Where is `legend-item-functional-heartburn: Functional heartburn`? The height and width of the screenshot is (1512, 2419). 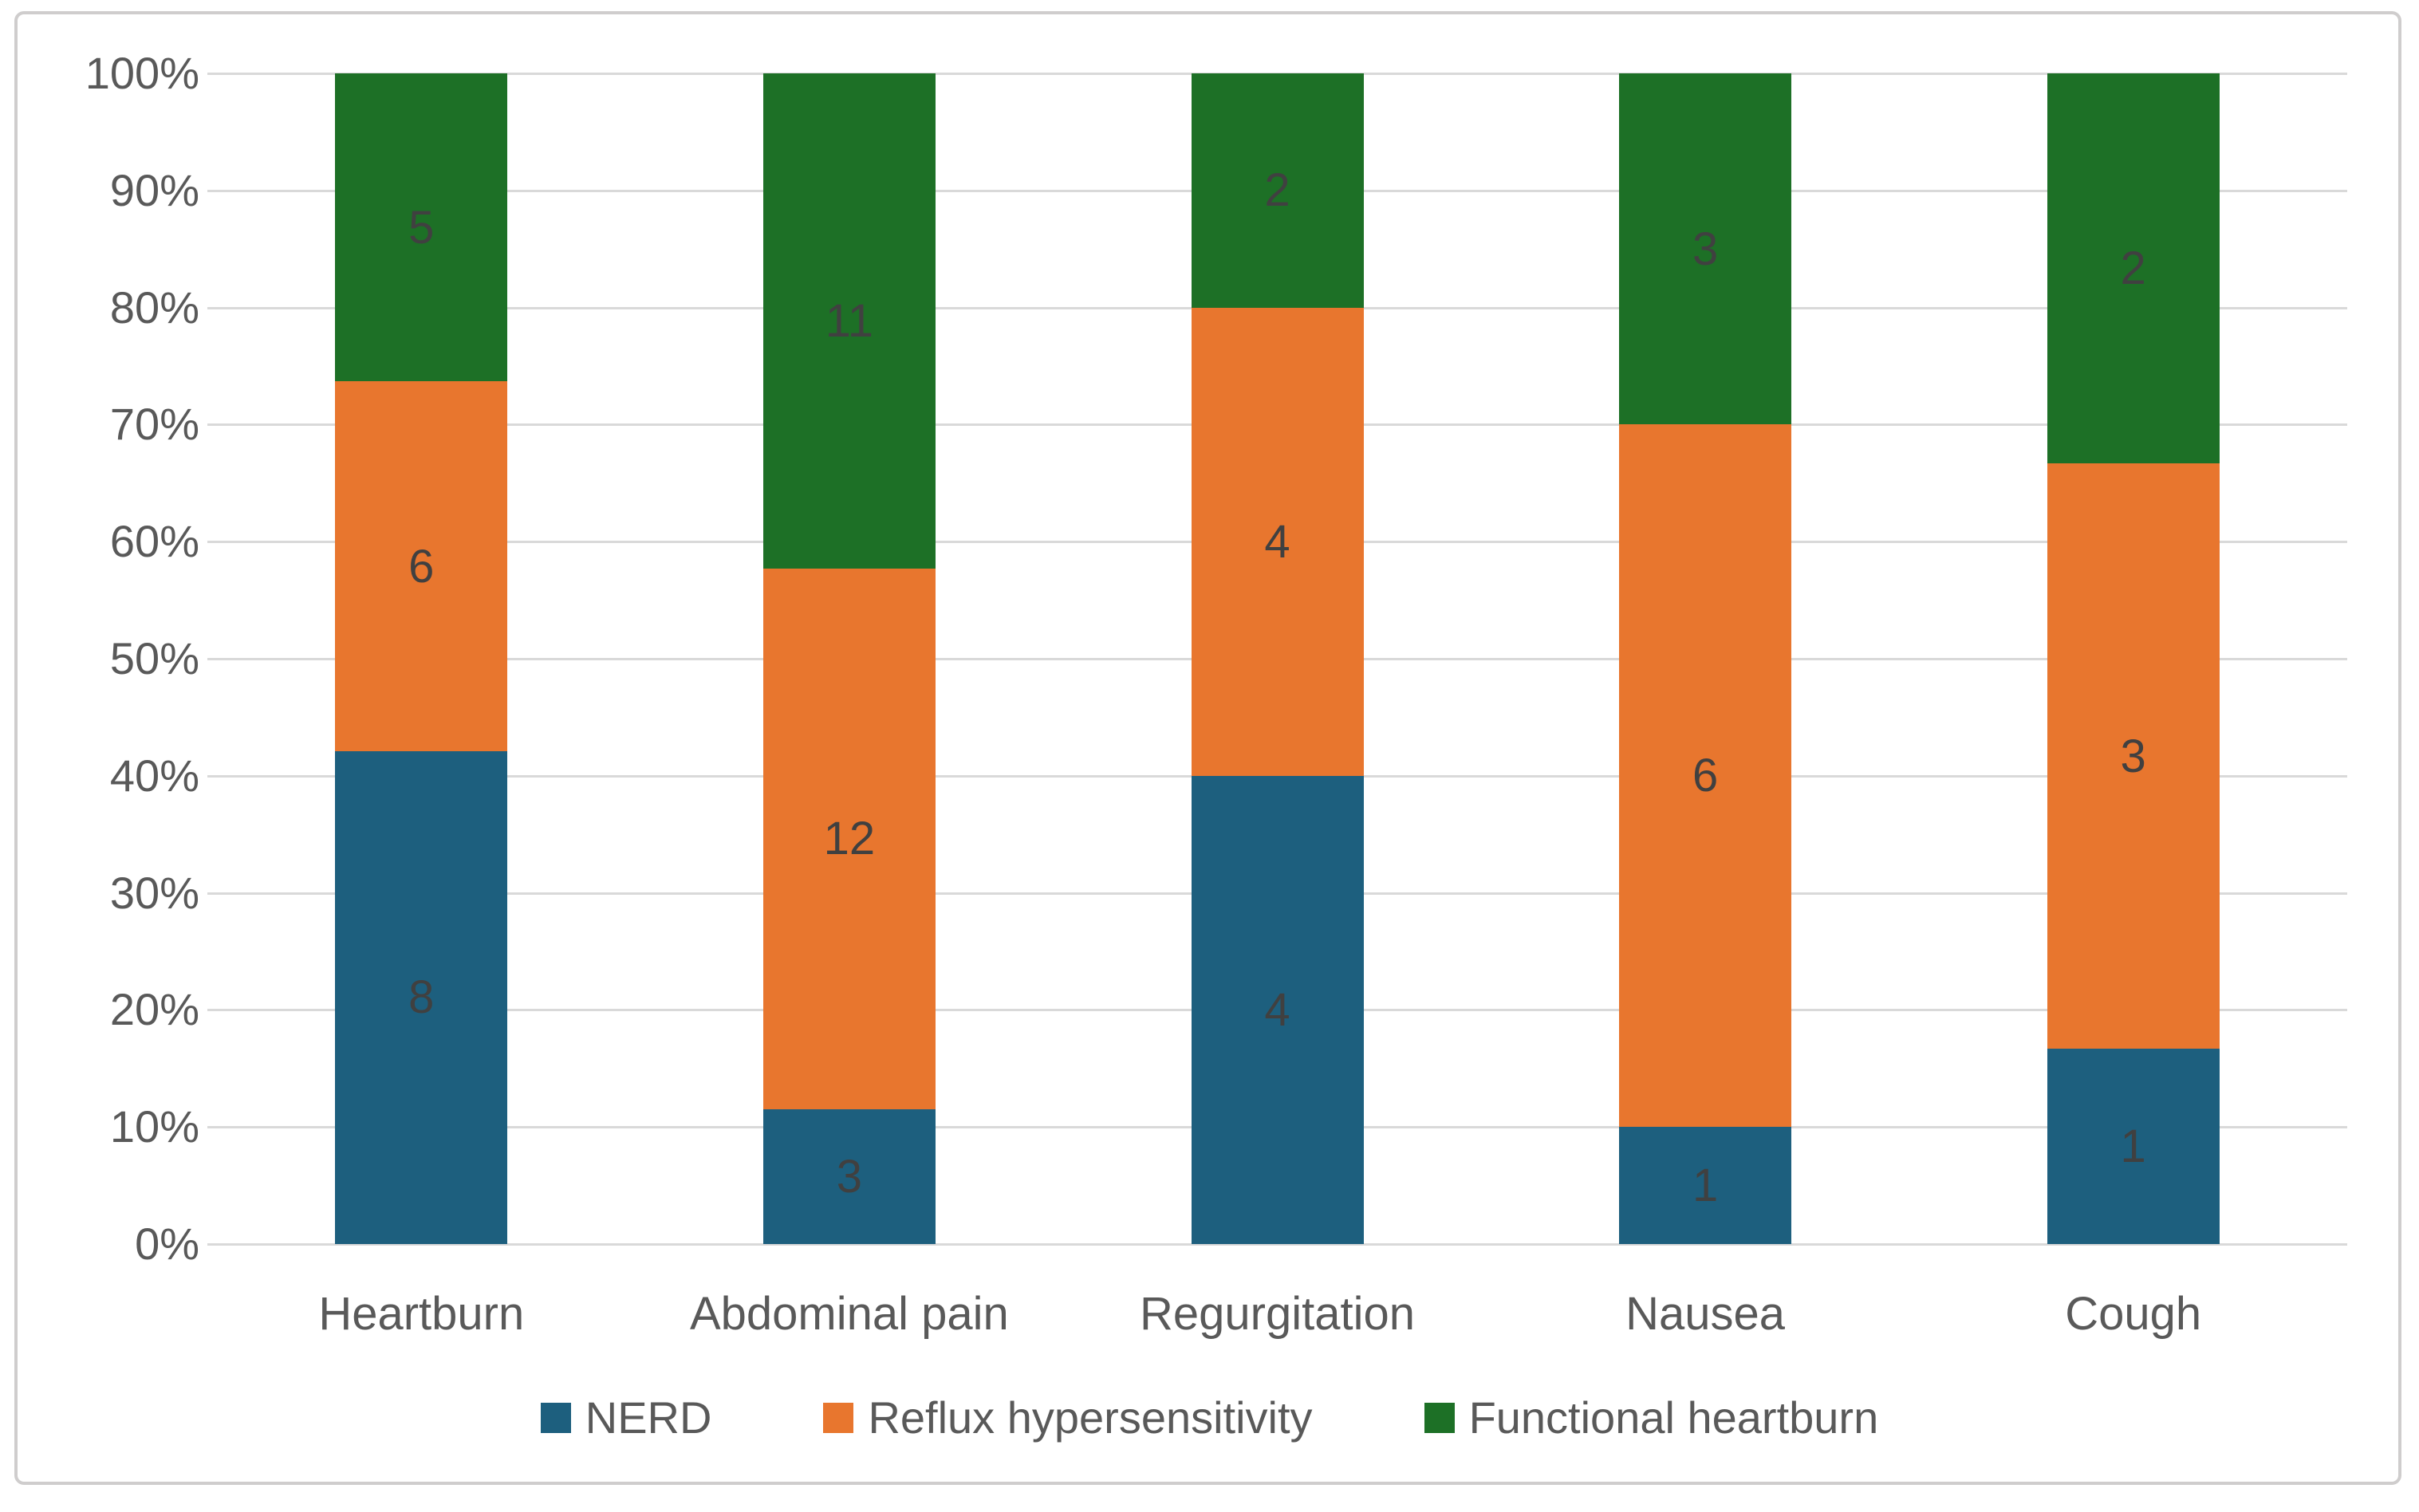 legend-item-functional-heartburn: Functional heartburn is located at coordinates (1651, 1418).